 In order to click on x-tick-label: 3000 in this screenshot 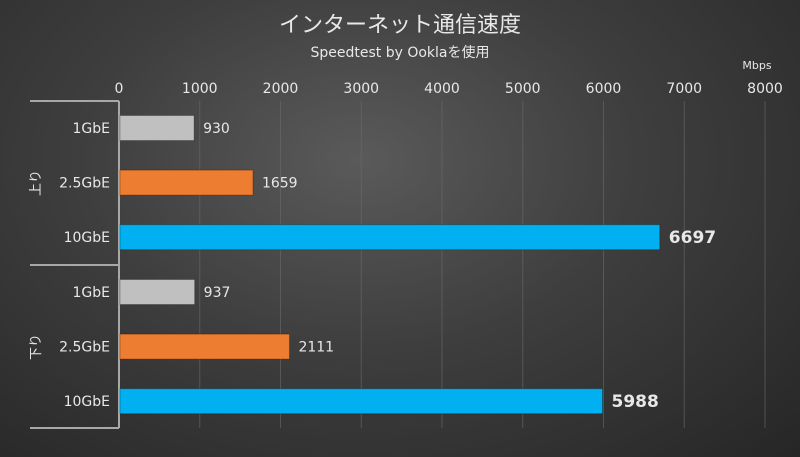, I will do `click(361, 89)`.